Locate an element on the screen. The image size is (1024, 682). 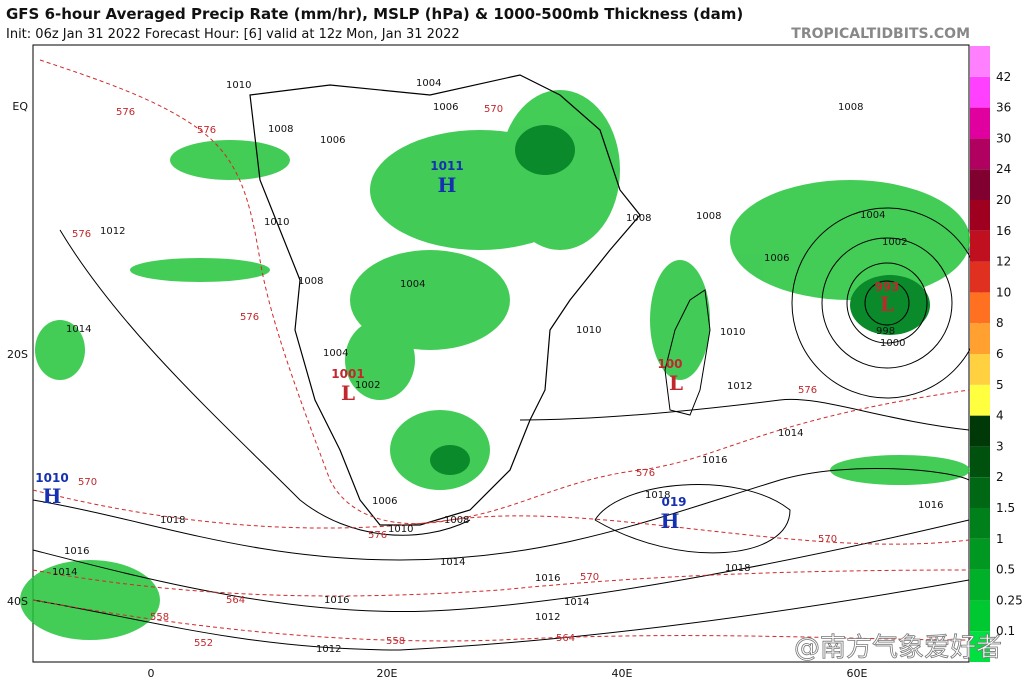
colorbar-label: 42 is located at coordinates (1003, 77).